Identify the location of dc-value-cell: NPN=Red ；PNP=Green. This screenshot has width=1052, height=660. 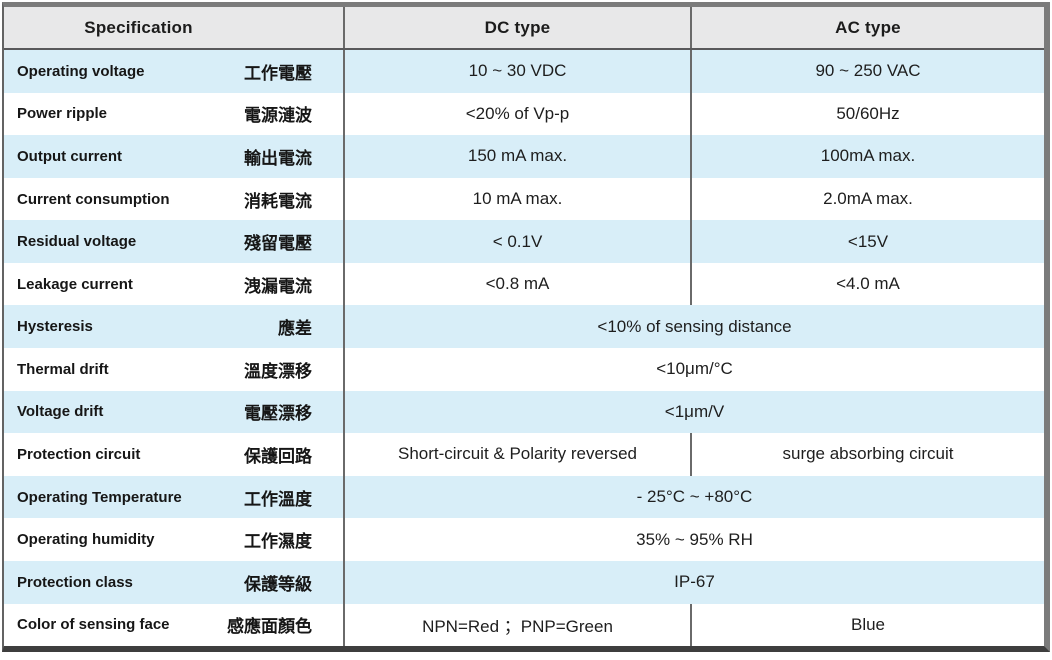
(518, 624).